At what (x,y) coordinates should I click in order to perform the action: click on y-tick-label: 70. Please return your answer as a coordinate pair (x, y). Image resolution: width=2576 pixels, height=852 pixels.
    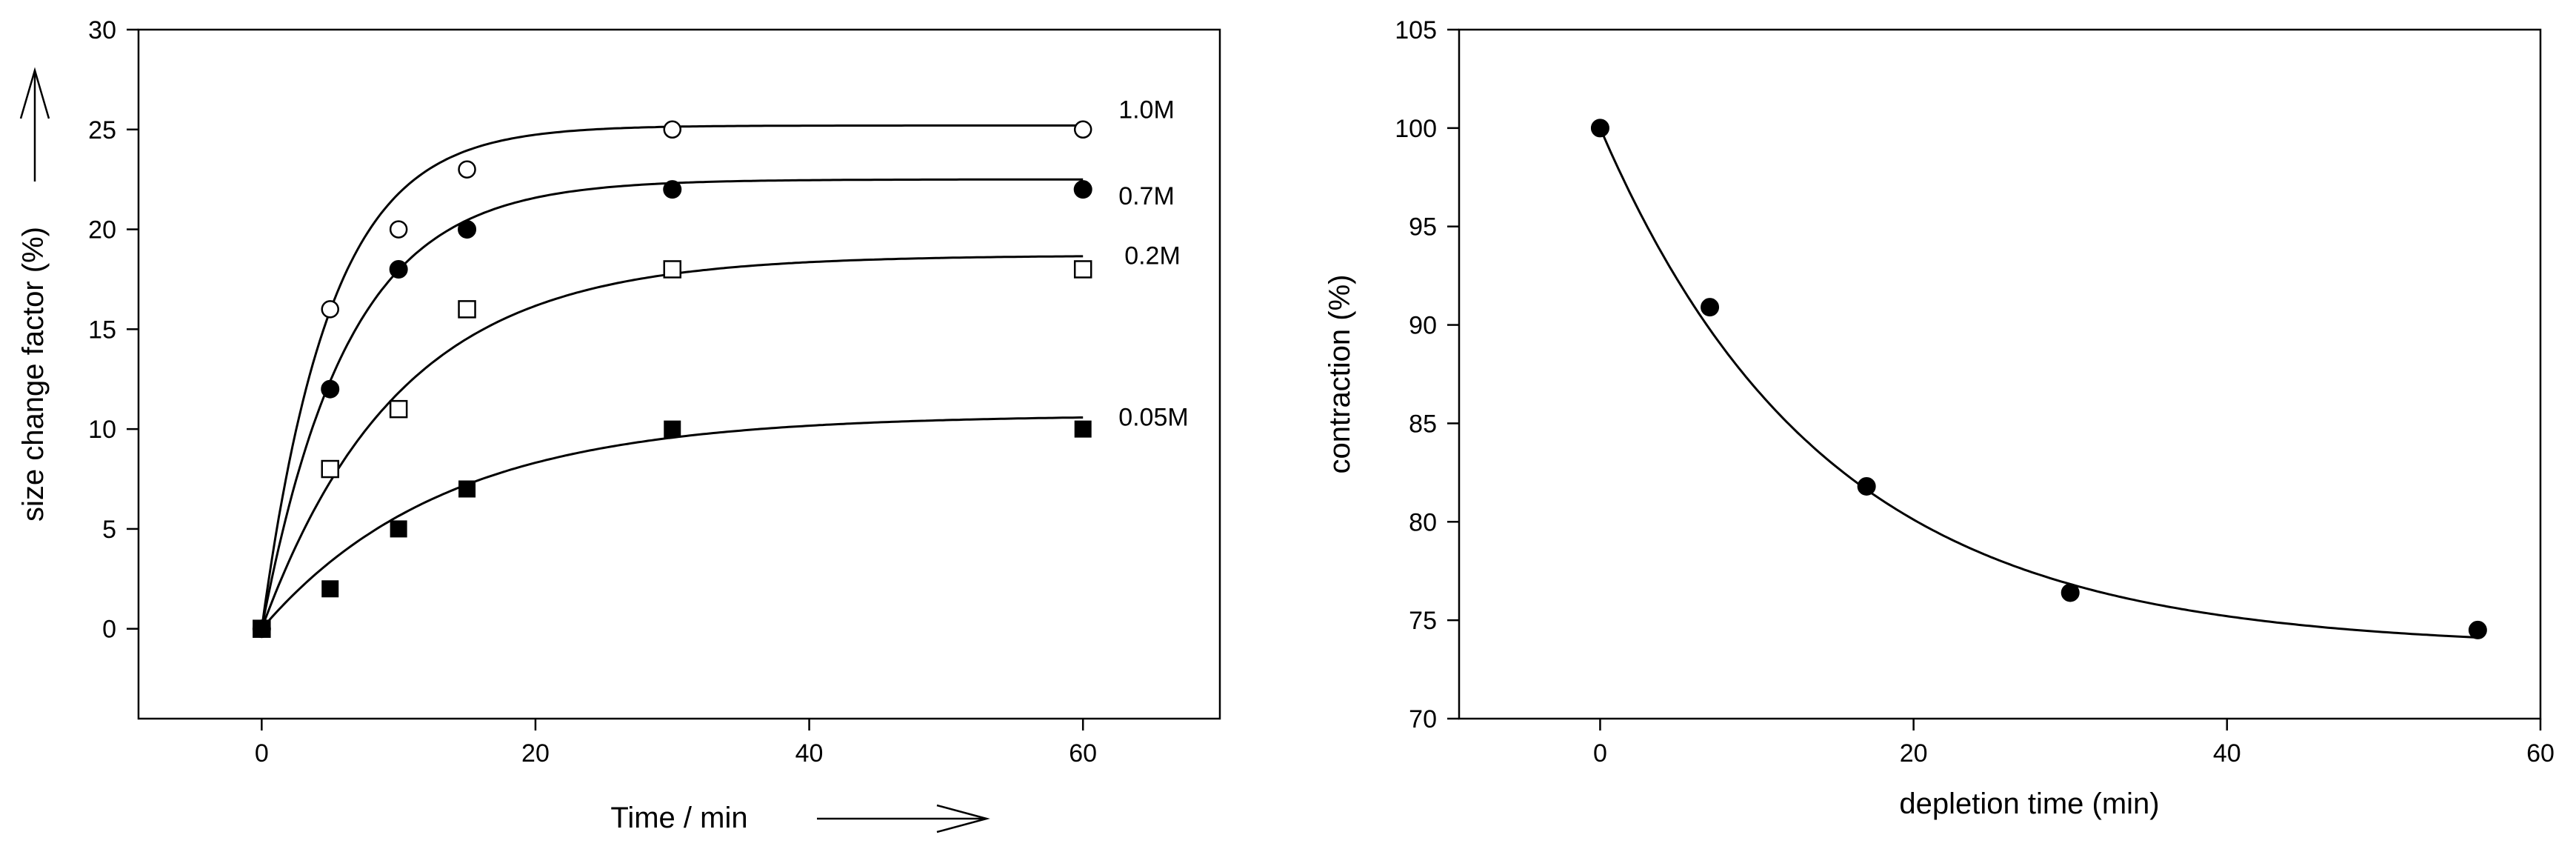
    Looking at the image, I should click on (1423, 719).